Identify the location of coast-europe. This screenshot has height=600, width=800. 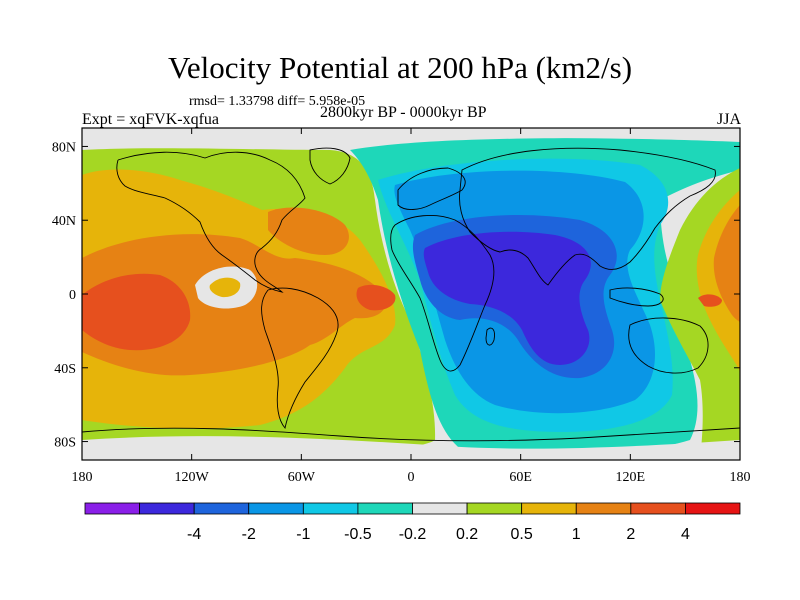
(431, 188).